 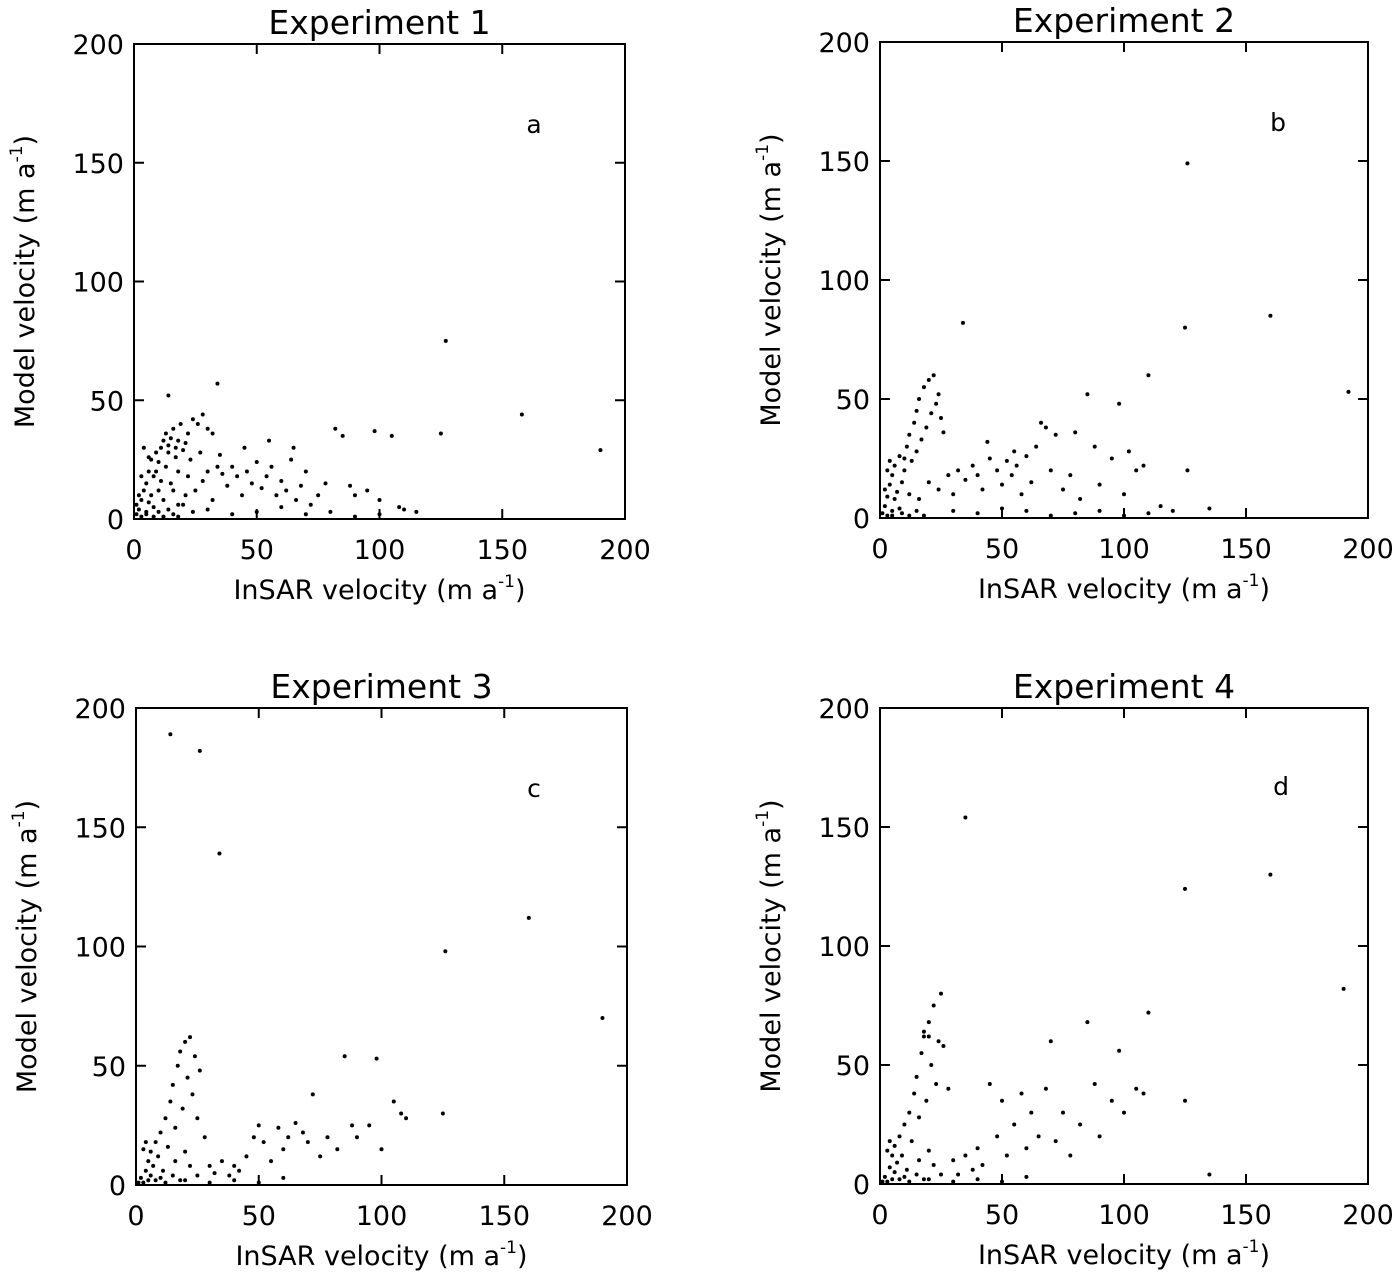 What do you see at coordinates (533, 124) in the screenshot?
I see `panel-letter: a` at bounding box center [533, 124].